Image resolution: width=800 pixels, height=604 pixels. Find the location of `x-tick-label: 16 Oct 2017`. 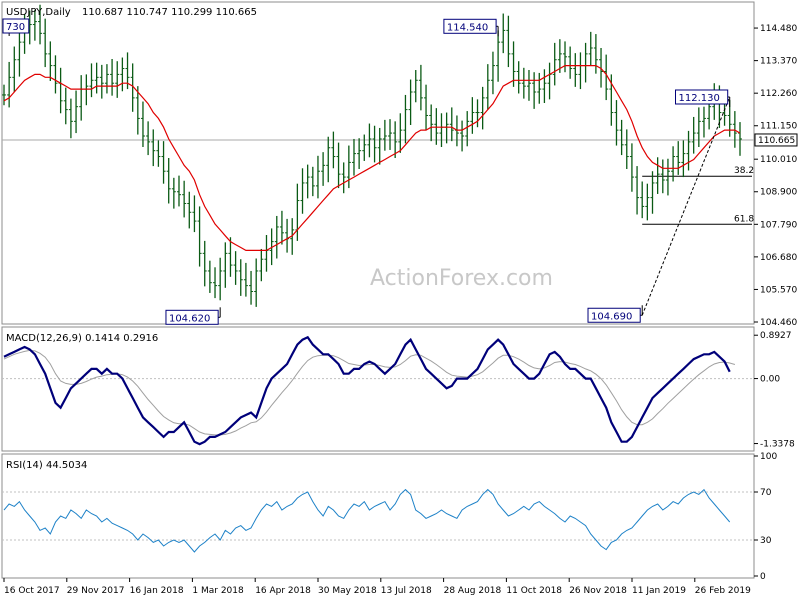

x-tick-label: 16 Oct 2017 is located at coordinates (32, 591).